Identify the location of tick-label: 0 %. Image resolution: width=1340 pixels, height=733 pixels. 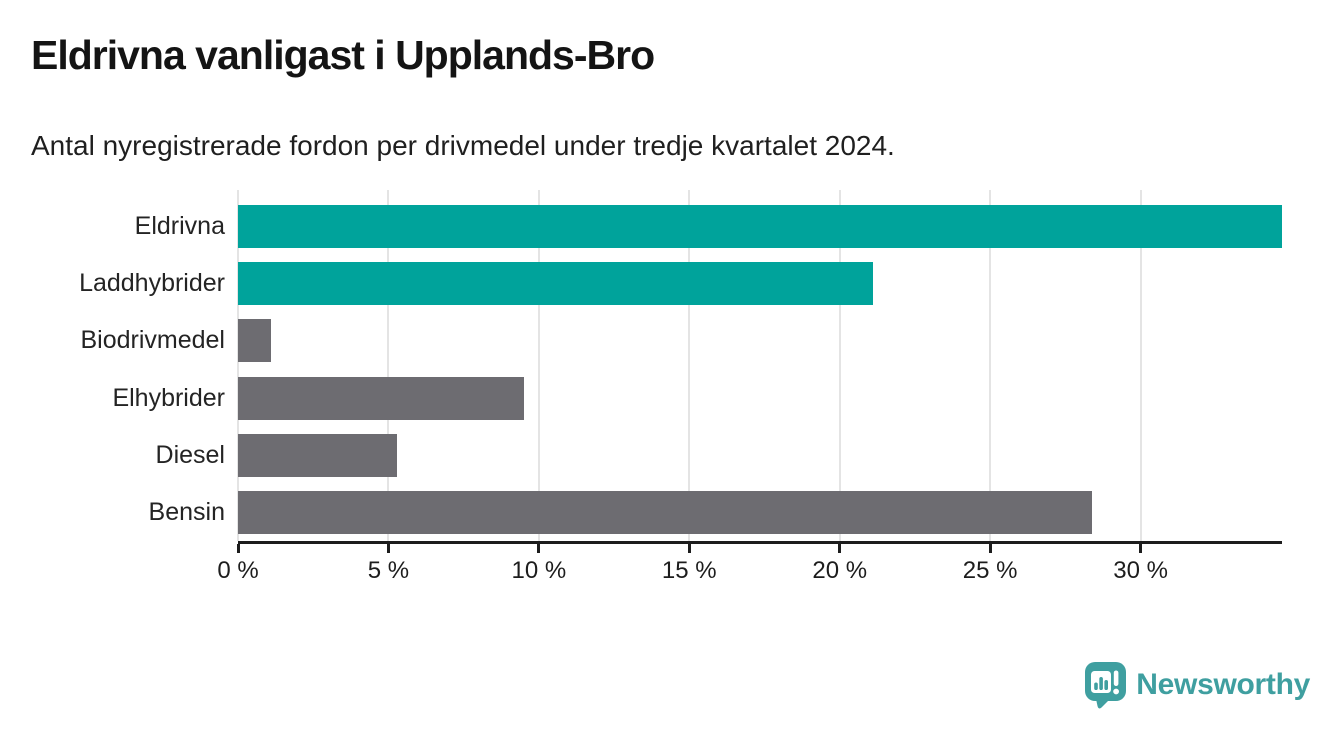
(238, 570).